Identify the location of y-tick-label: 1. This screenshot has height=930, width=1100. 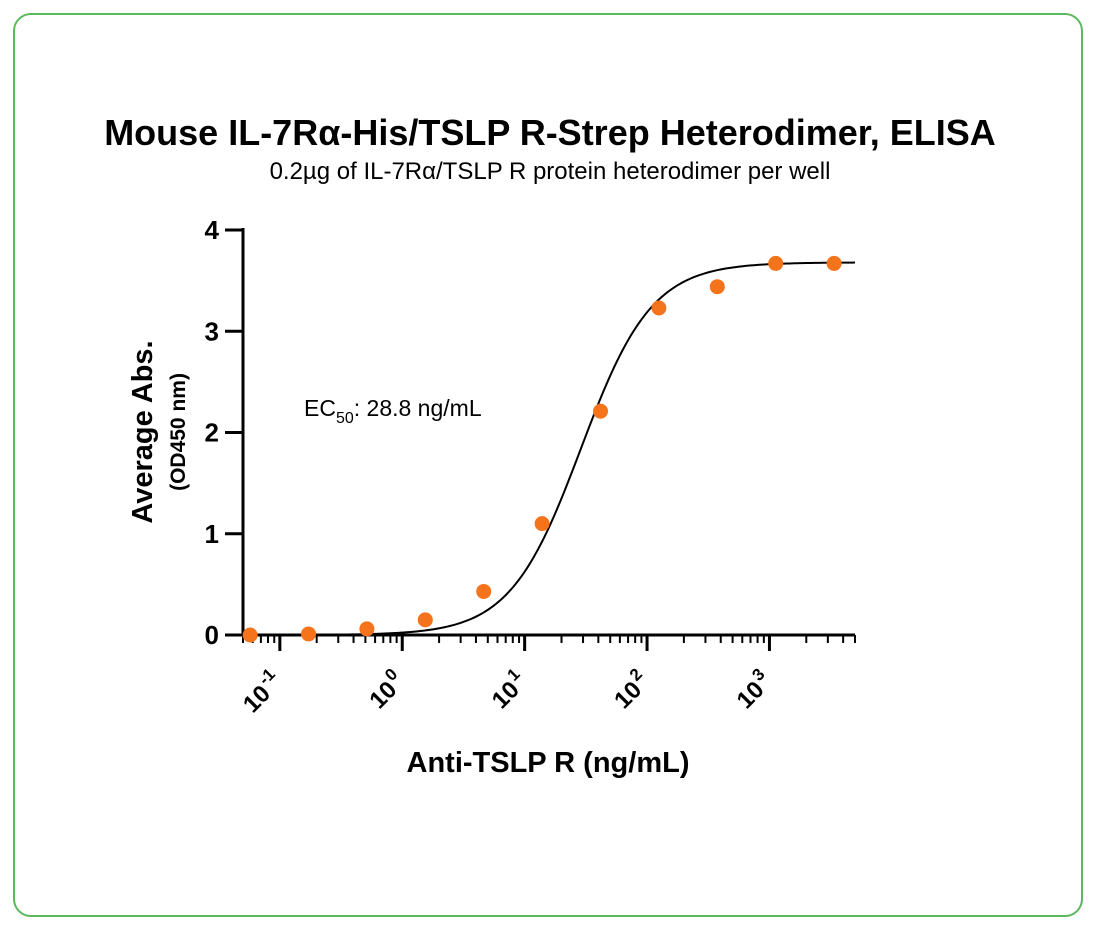
(212, 534).